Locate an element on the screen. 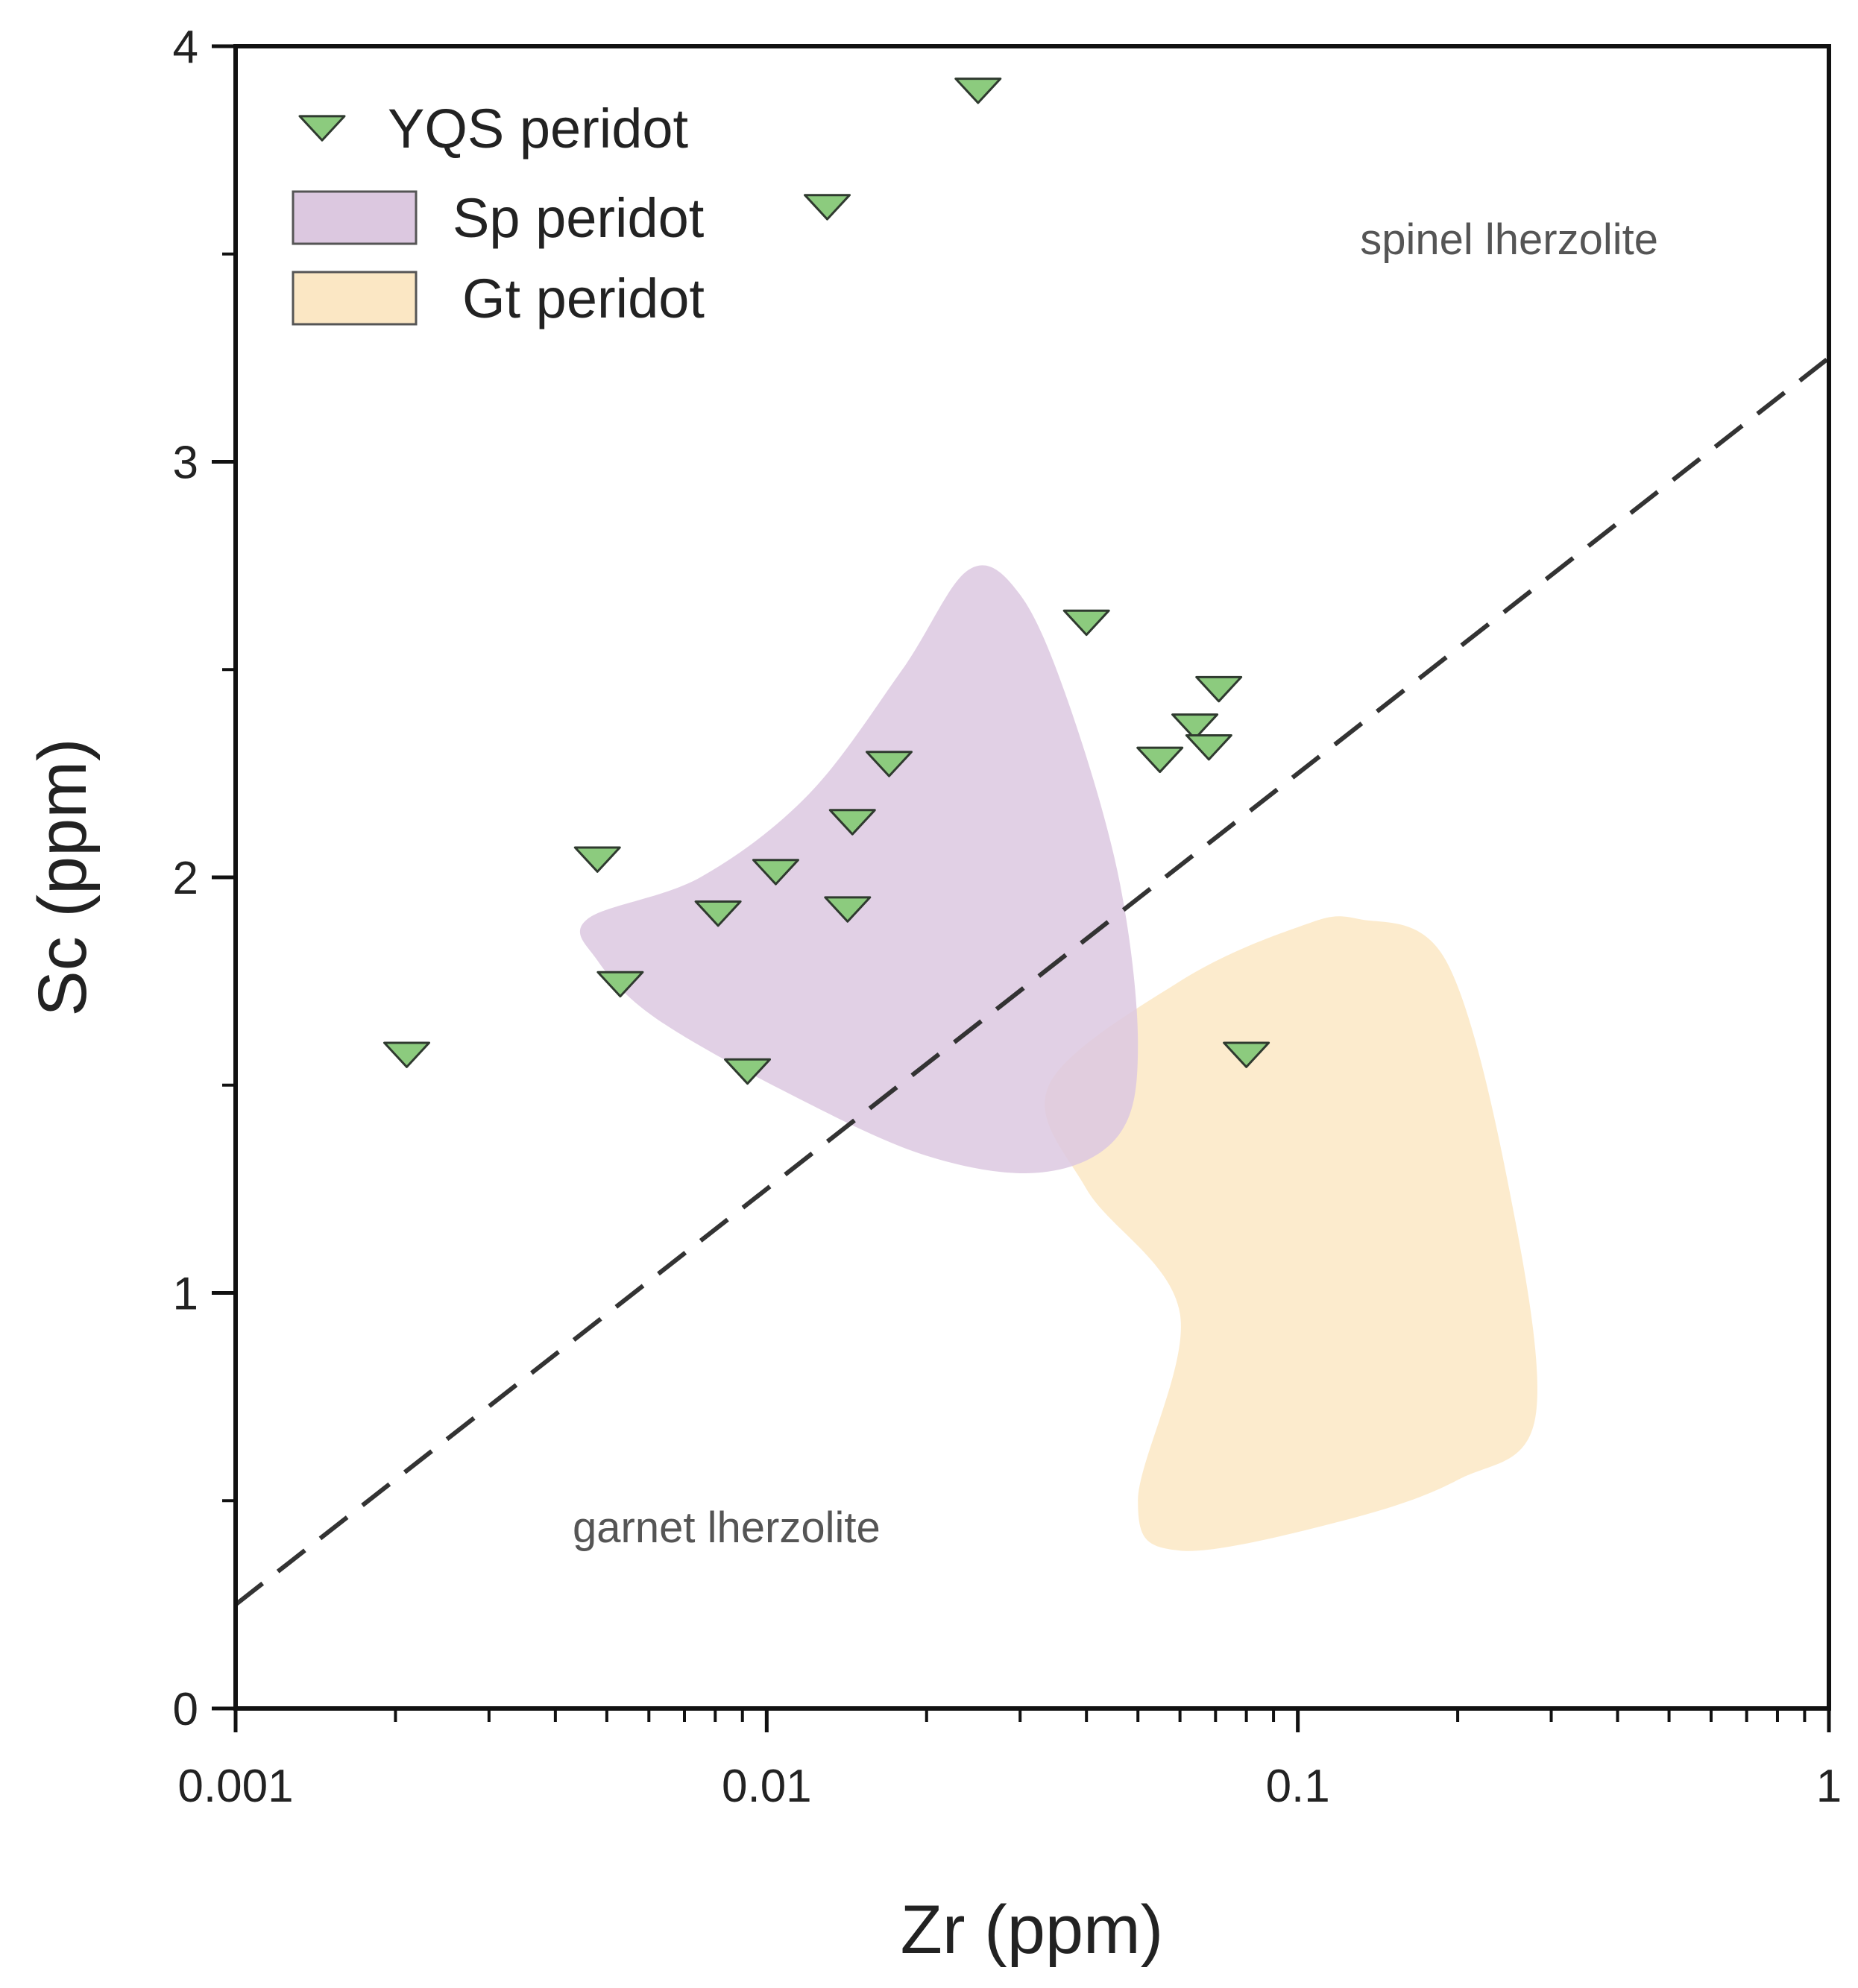  annotation-spinel-lherzolite: spinel lherzolite is located at coordinates (1509, 240).